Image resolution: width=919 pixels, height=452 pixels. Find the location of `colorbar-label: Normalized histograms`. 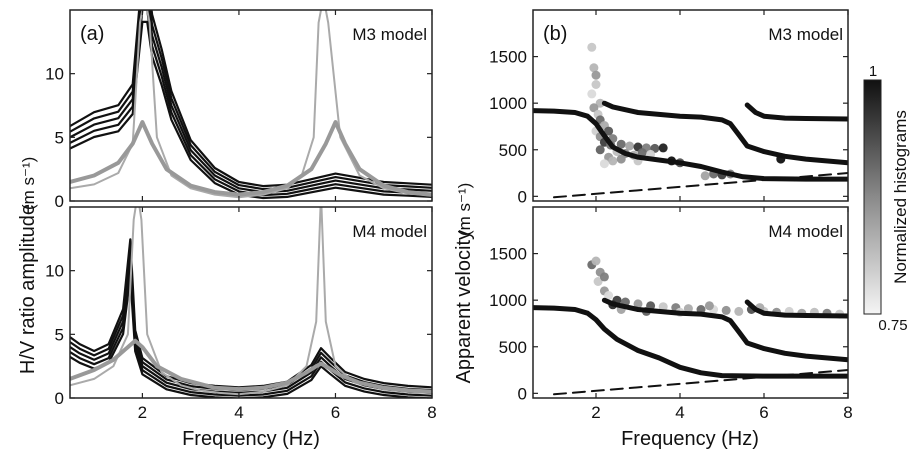

colorbar-label: Normalized histograms is located at coordinates (900, 197).